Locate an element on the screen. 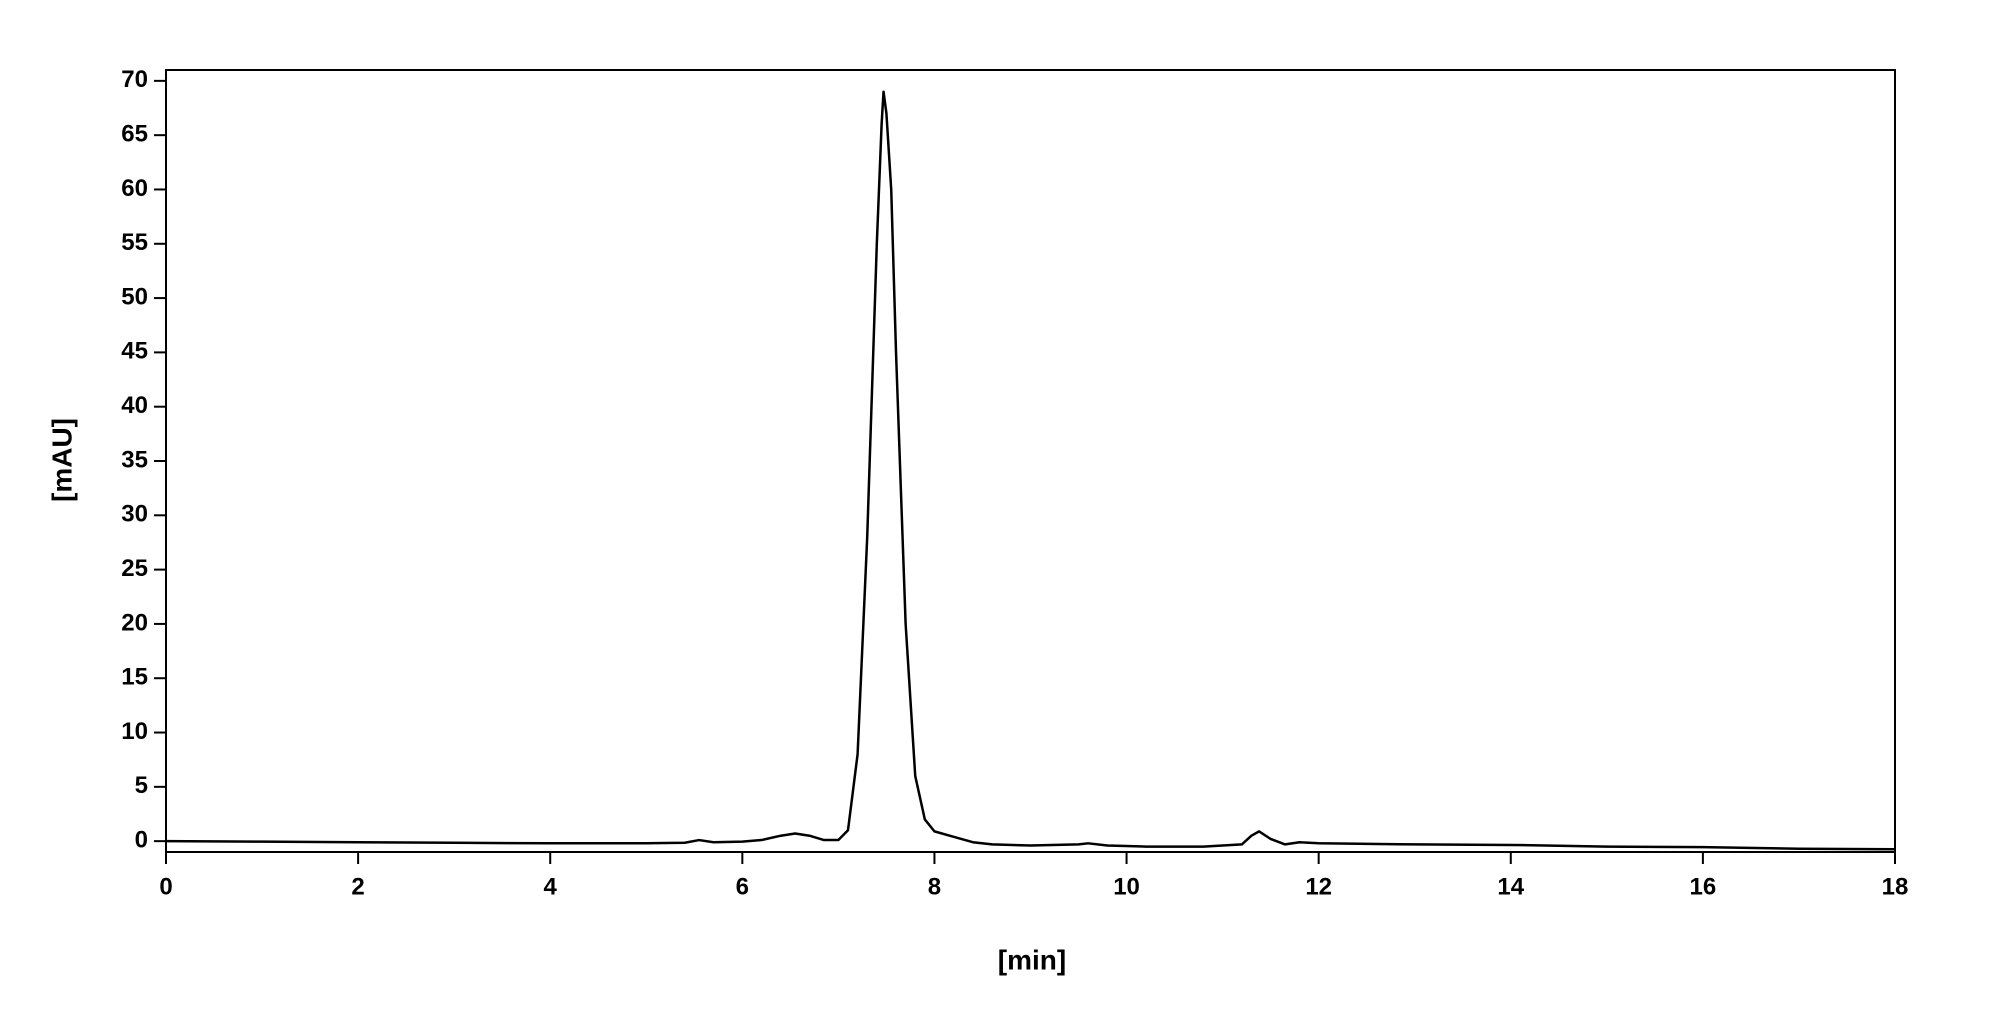  x-tick-label: 4 is located at coordinates (551, 886).